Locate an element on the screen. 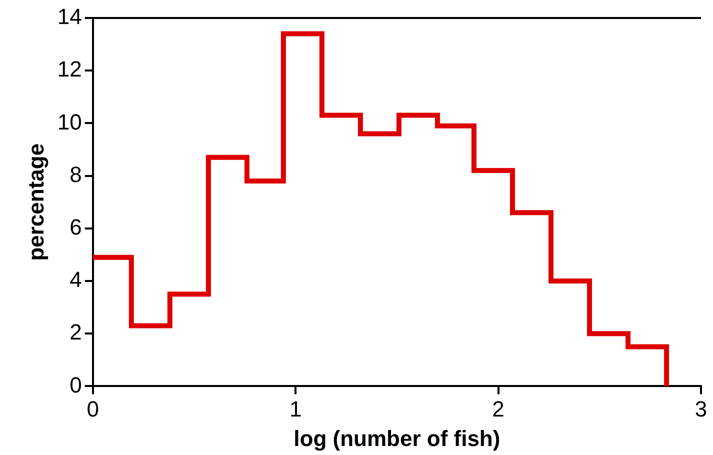 The height and width of the screenshot is (455, 713). x-tick-label: 1 is located at coordinates (295, 409).